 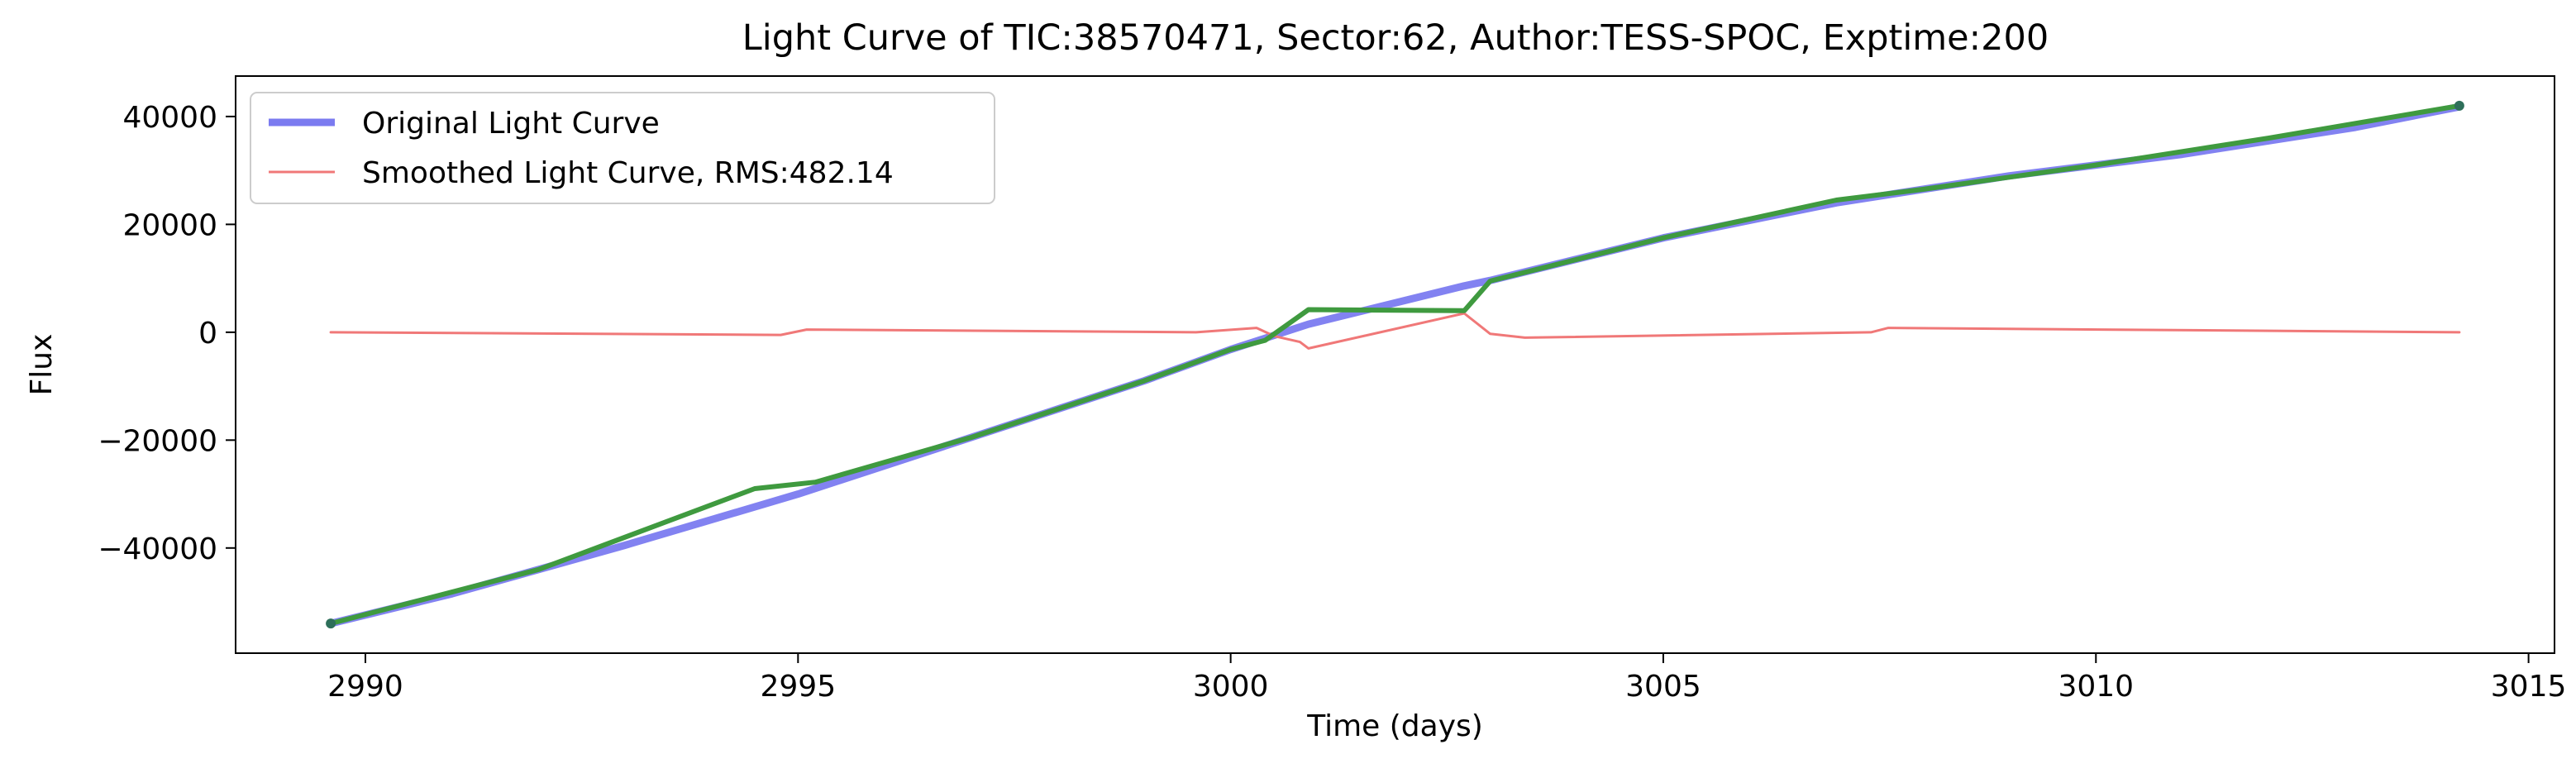 I want to click on legend-label: Original Light Curve, so click(x=511, y=124).